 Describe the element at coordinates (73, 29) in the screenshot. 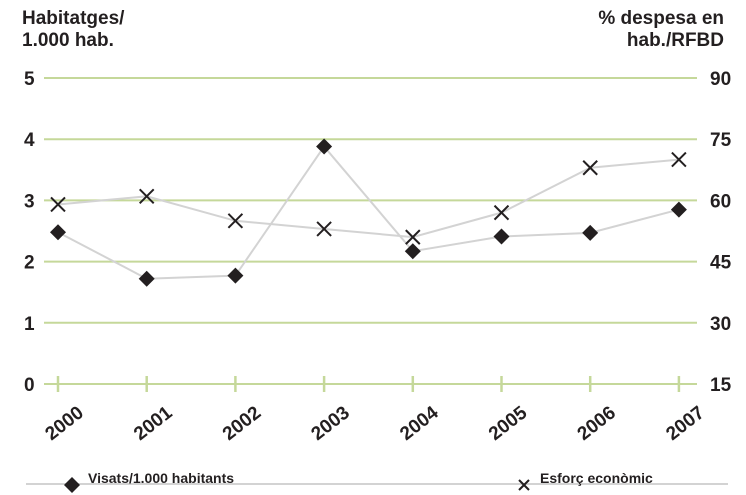

I see `left-axis-title: Habitatges/ 1.000 hab.` at that location.